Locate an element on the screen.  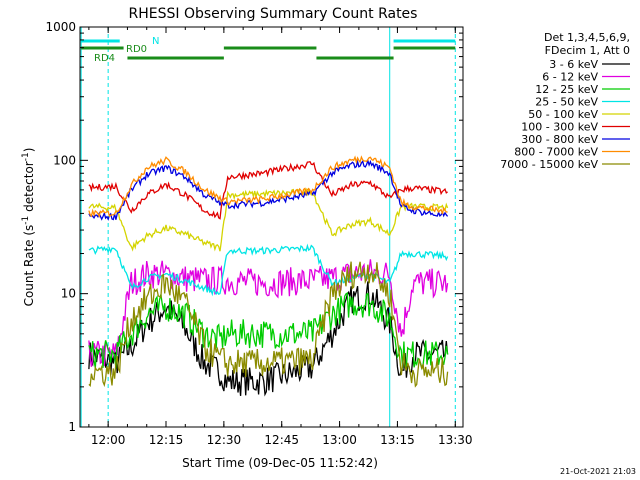
legend-entry-label: 12 - 25 keV is located at coordinates (566, 89).